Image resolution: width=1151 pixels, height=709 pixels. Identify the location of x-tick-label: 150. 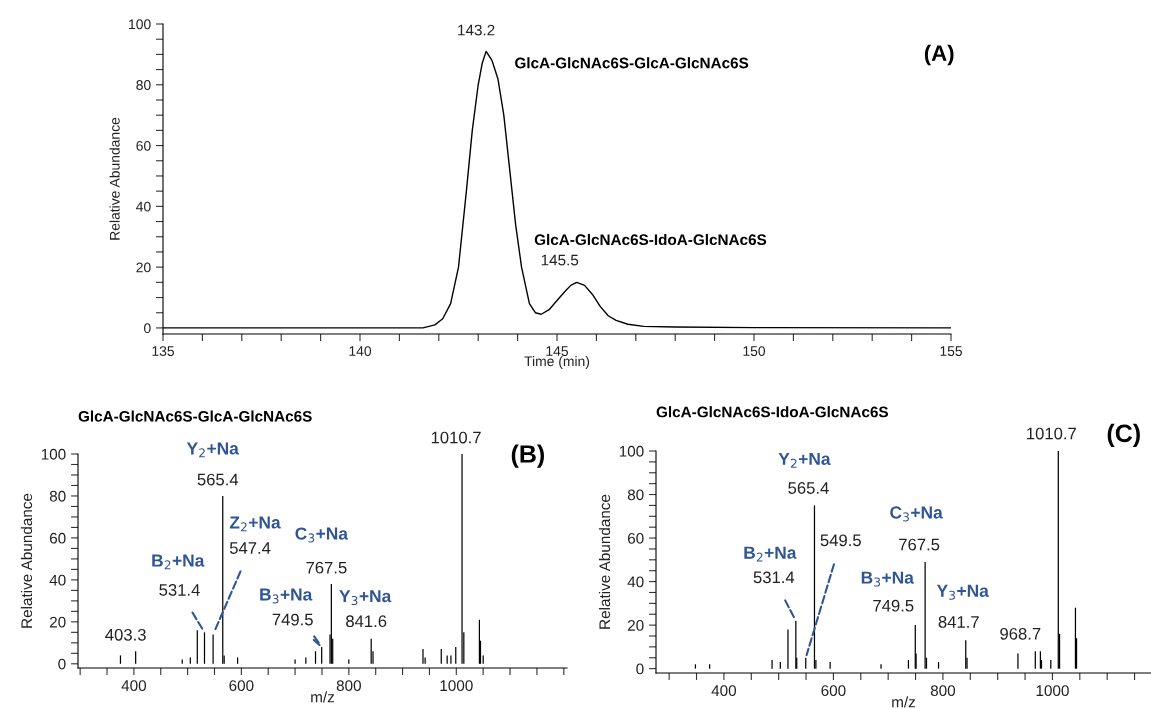
(754, 351).